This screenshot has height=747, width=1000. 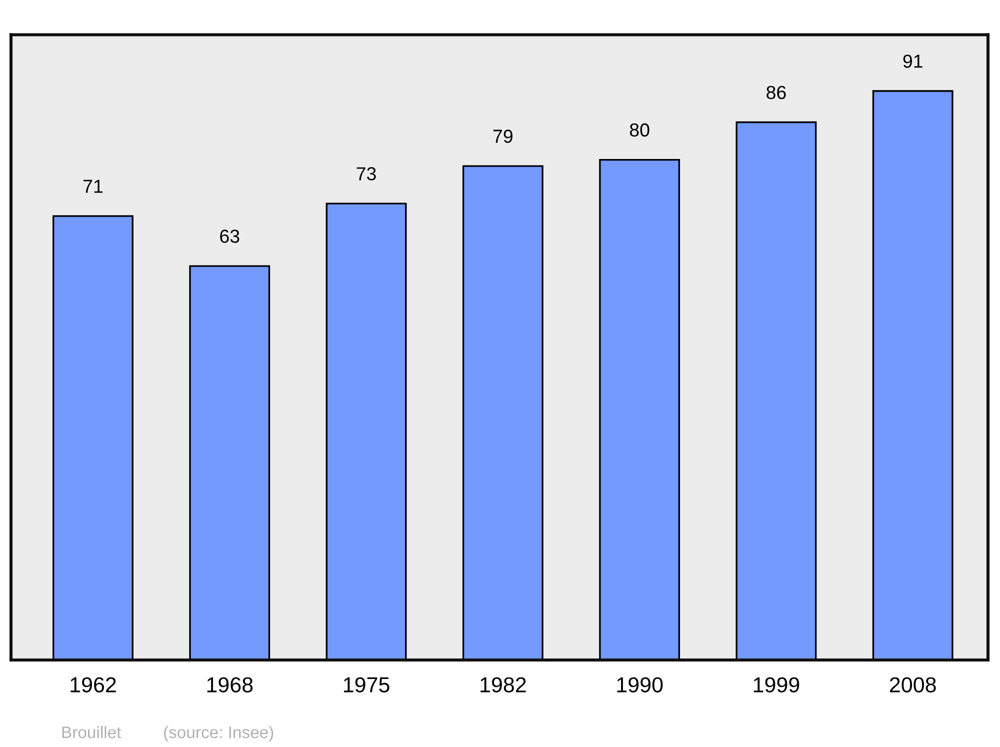 I want to click on x-tick-label: 1999, so click(x=777, y=684).